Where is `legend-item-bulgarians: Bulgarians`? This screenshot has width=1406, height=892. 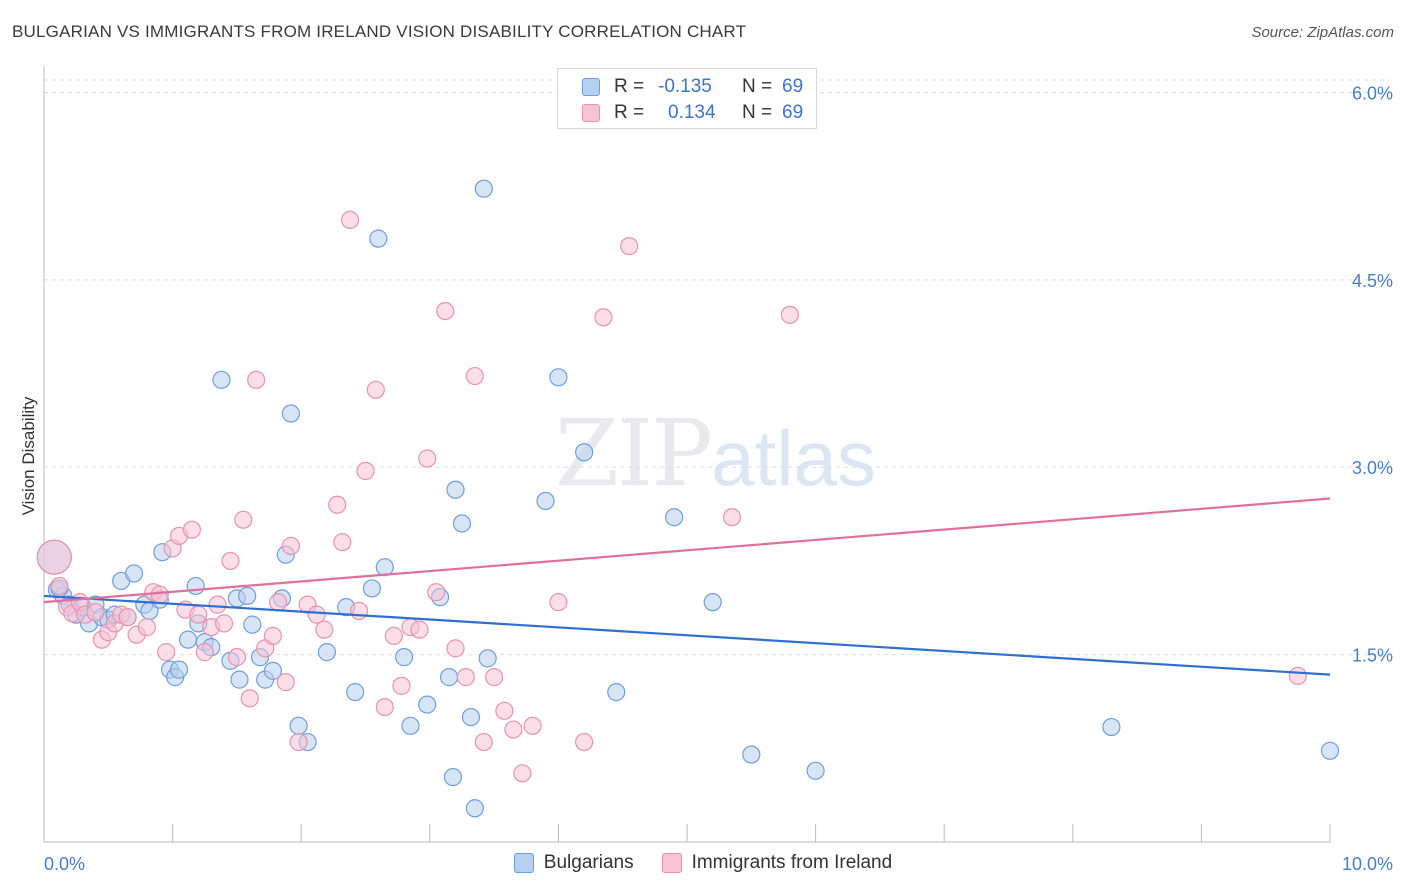
legend-item-bulgarians: Bulgarians is located at coordinates (573, 863).